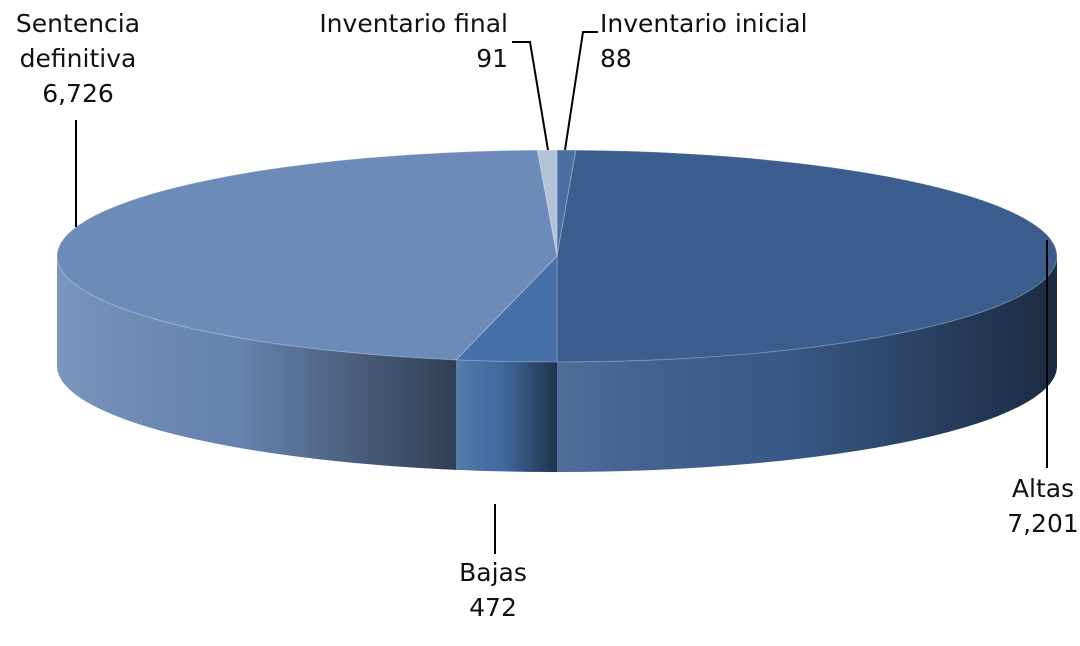  Describe the element at coordinates (493, 607) in the screenshot. I see `slice-value-bajas: 472` at that location.